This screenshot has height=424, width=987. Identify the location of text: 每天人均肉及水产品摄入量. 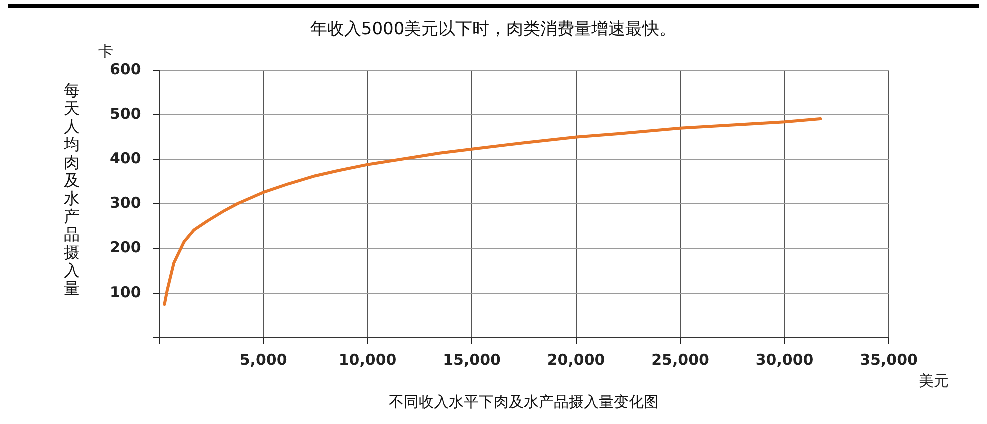
(72, 189).